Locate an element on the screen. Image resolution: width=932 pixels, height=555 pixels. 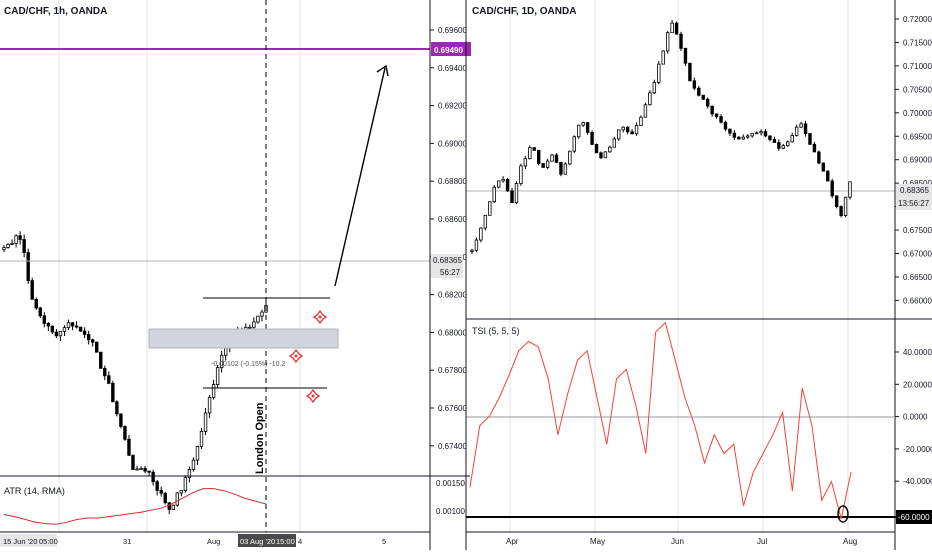
measure-label: -0.00102 (-0.15%) -10.2 is located at coordinates (248, 364).